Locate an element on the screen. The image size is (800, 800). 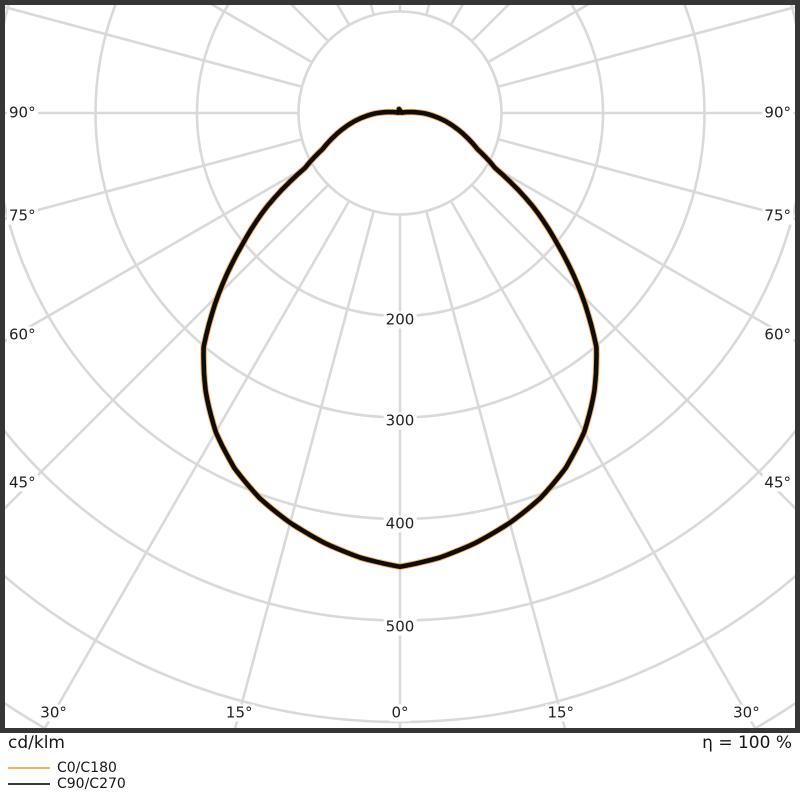
ring-value-label-500: 500 is located at coordinates (400, 626).